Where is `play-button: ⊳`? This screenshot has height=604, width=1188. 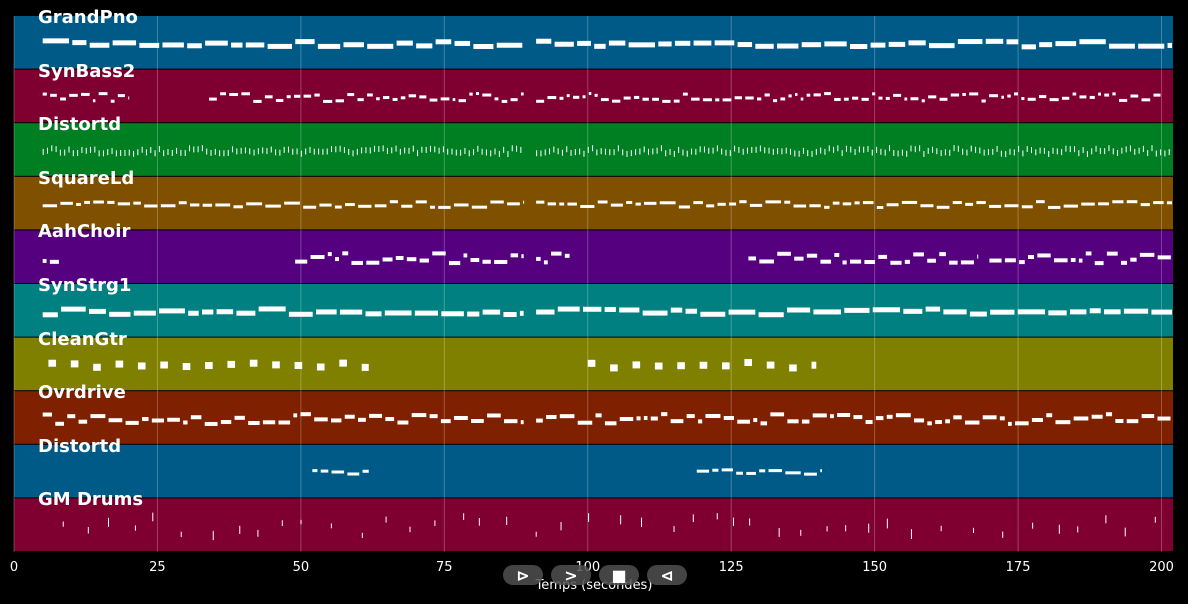
play-button: ⊳ is located at coordinates (523, 575).